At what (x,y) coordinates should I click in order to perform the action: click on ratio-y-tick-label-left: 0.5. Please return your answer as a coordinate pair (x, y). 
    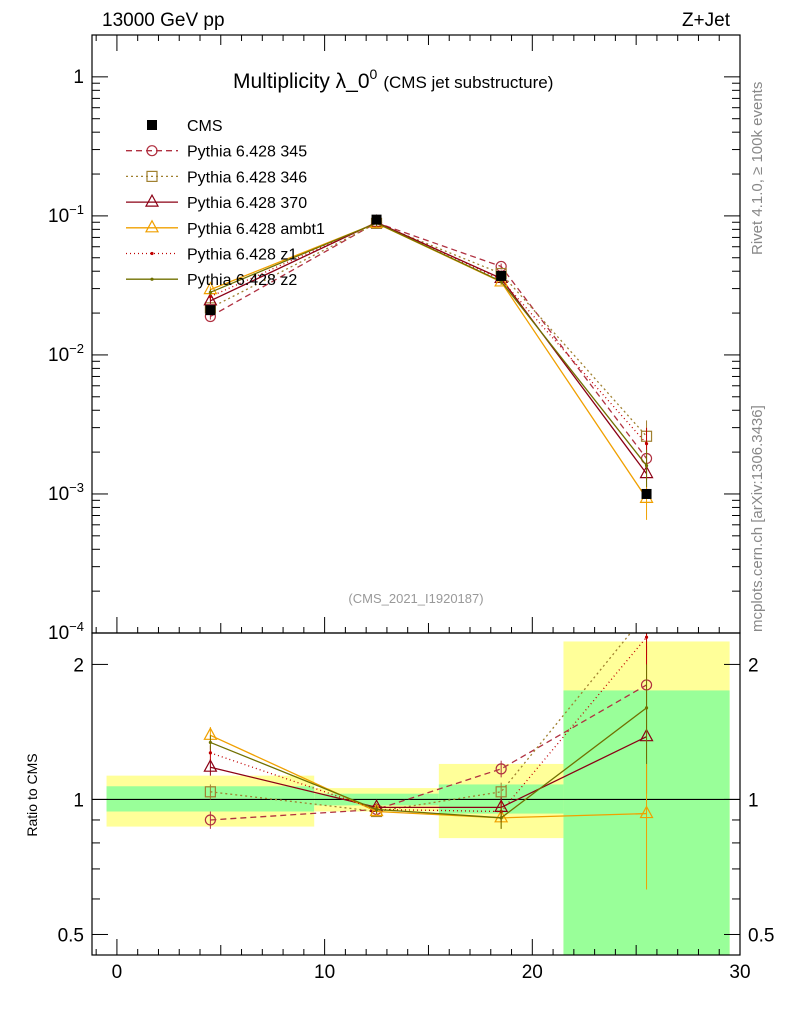
    Looking at the image, I should click on (71, 935).